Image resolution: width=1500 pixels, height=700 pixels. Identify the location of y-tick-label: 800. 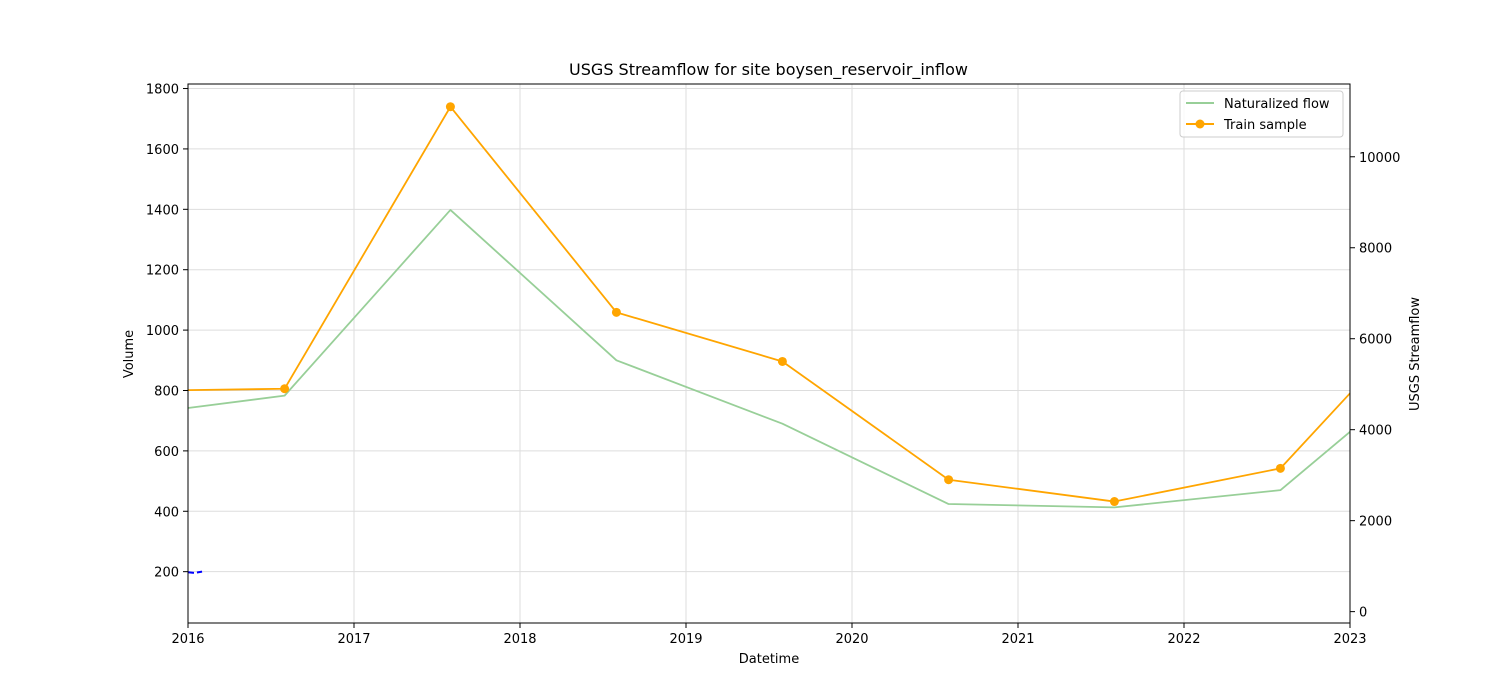
(166, 391).